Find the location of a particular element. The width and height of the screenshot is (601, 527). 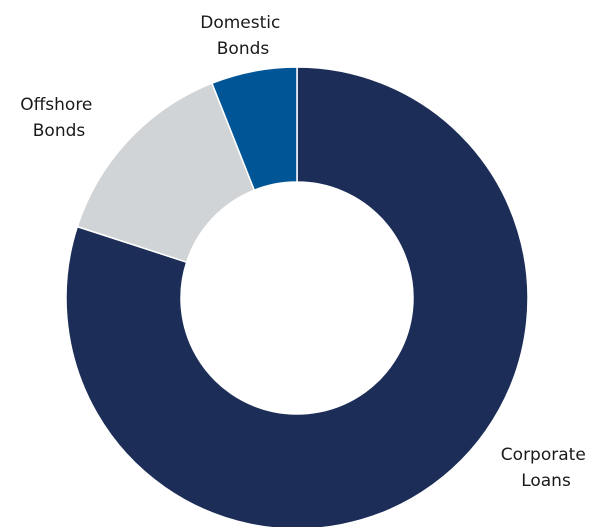

slice-label-offshore-bonds: Offshore Bonds is located at coordinates (59, 118).